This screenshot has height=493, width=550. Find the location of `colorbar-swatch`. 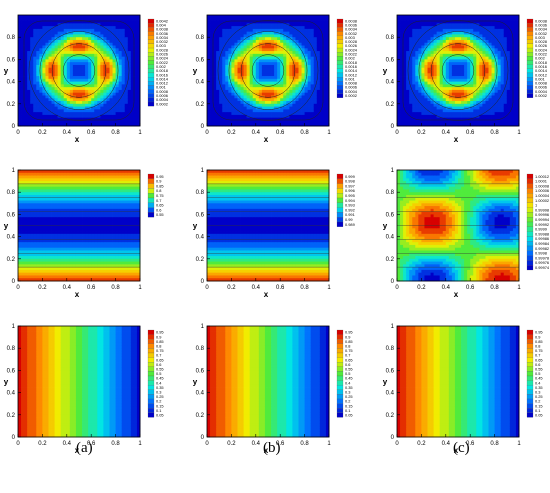

colorbar-swatch is located at coordinates (340, 83).